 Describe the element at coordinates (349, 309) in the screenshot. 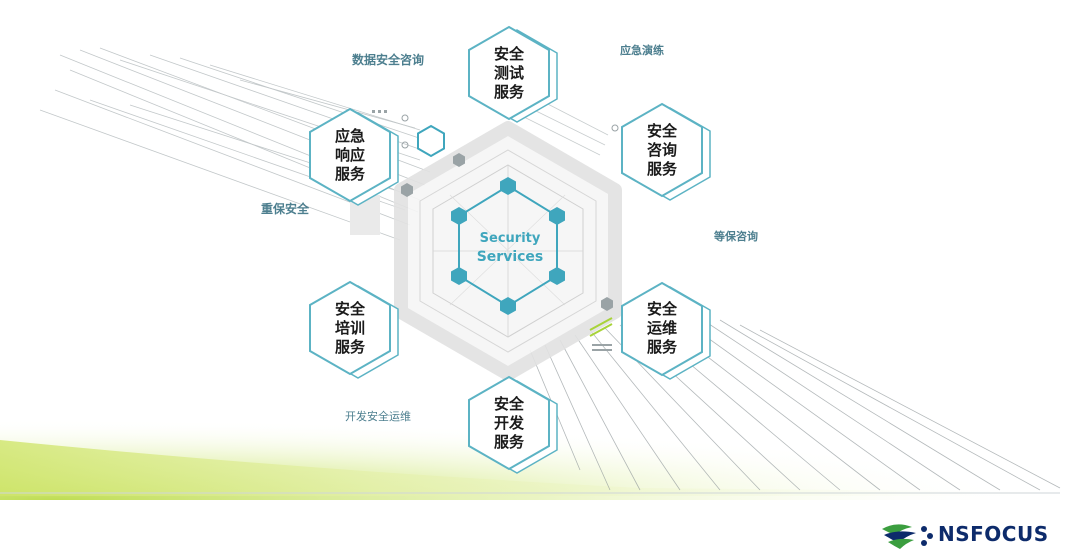

I see `service-training-line1: 安全` at that location.